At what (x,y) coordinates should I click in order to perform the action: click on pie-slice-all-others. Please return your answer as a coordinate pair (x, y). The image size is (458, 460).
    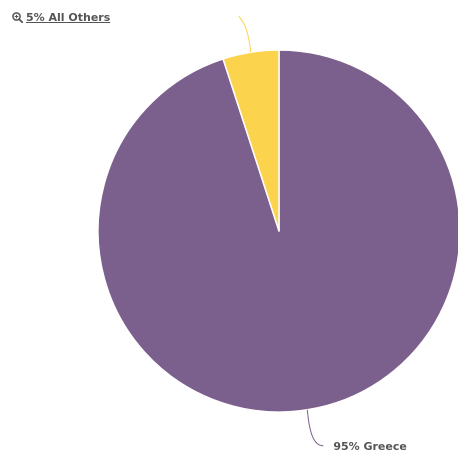
    Looking at the image, I should click on (251, 140).